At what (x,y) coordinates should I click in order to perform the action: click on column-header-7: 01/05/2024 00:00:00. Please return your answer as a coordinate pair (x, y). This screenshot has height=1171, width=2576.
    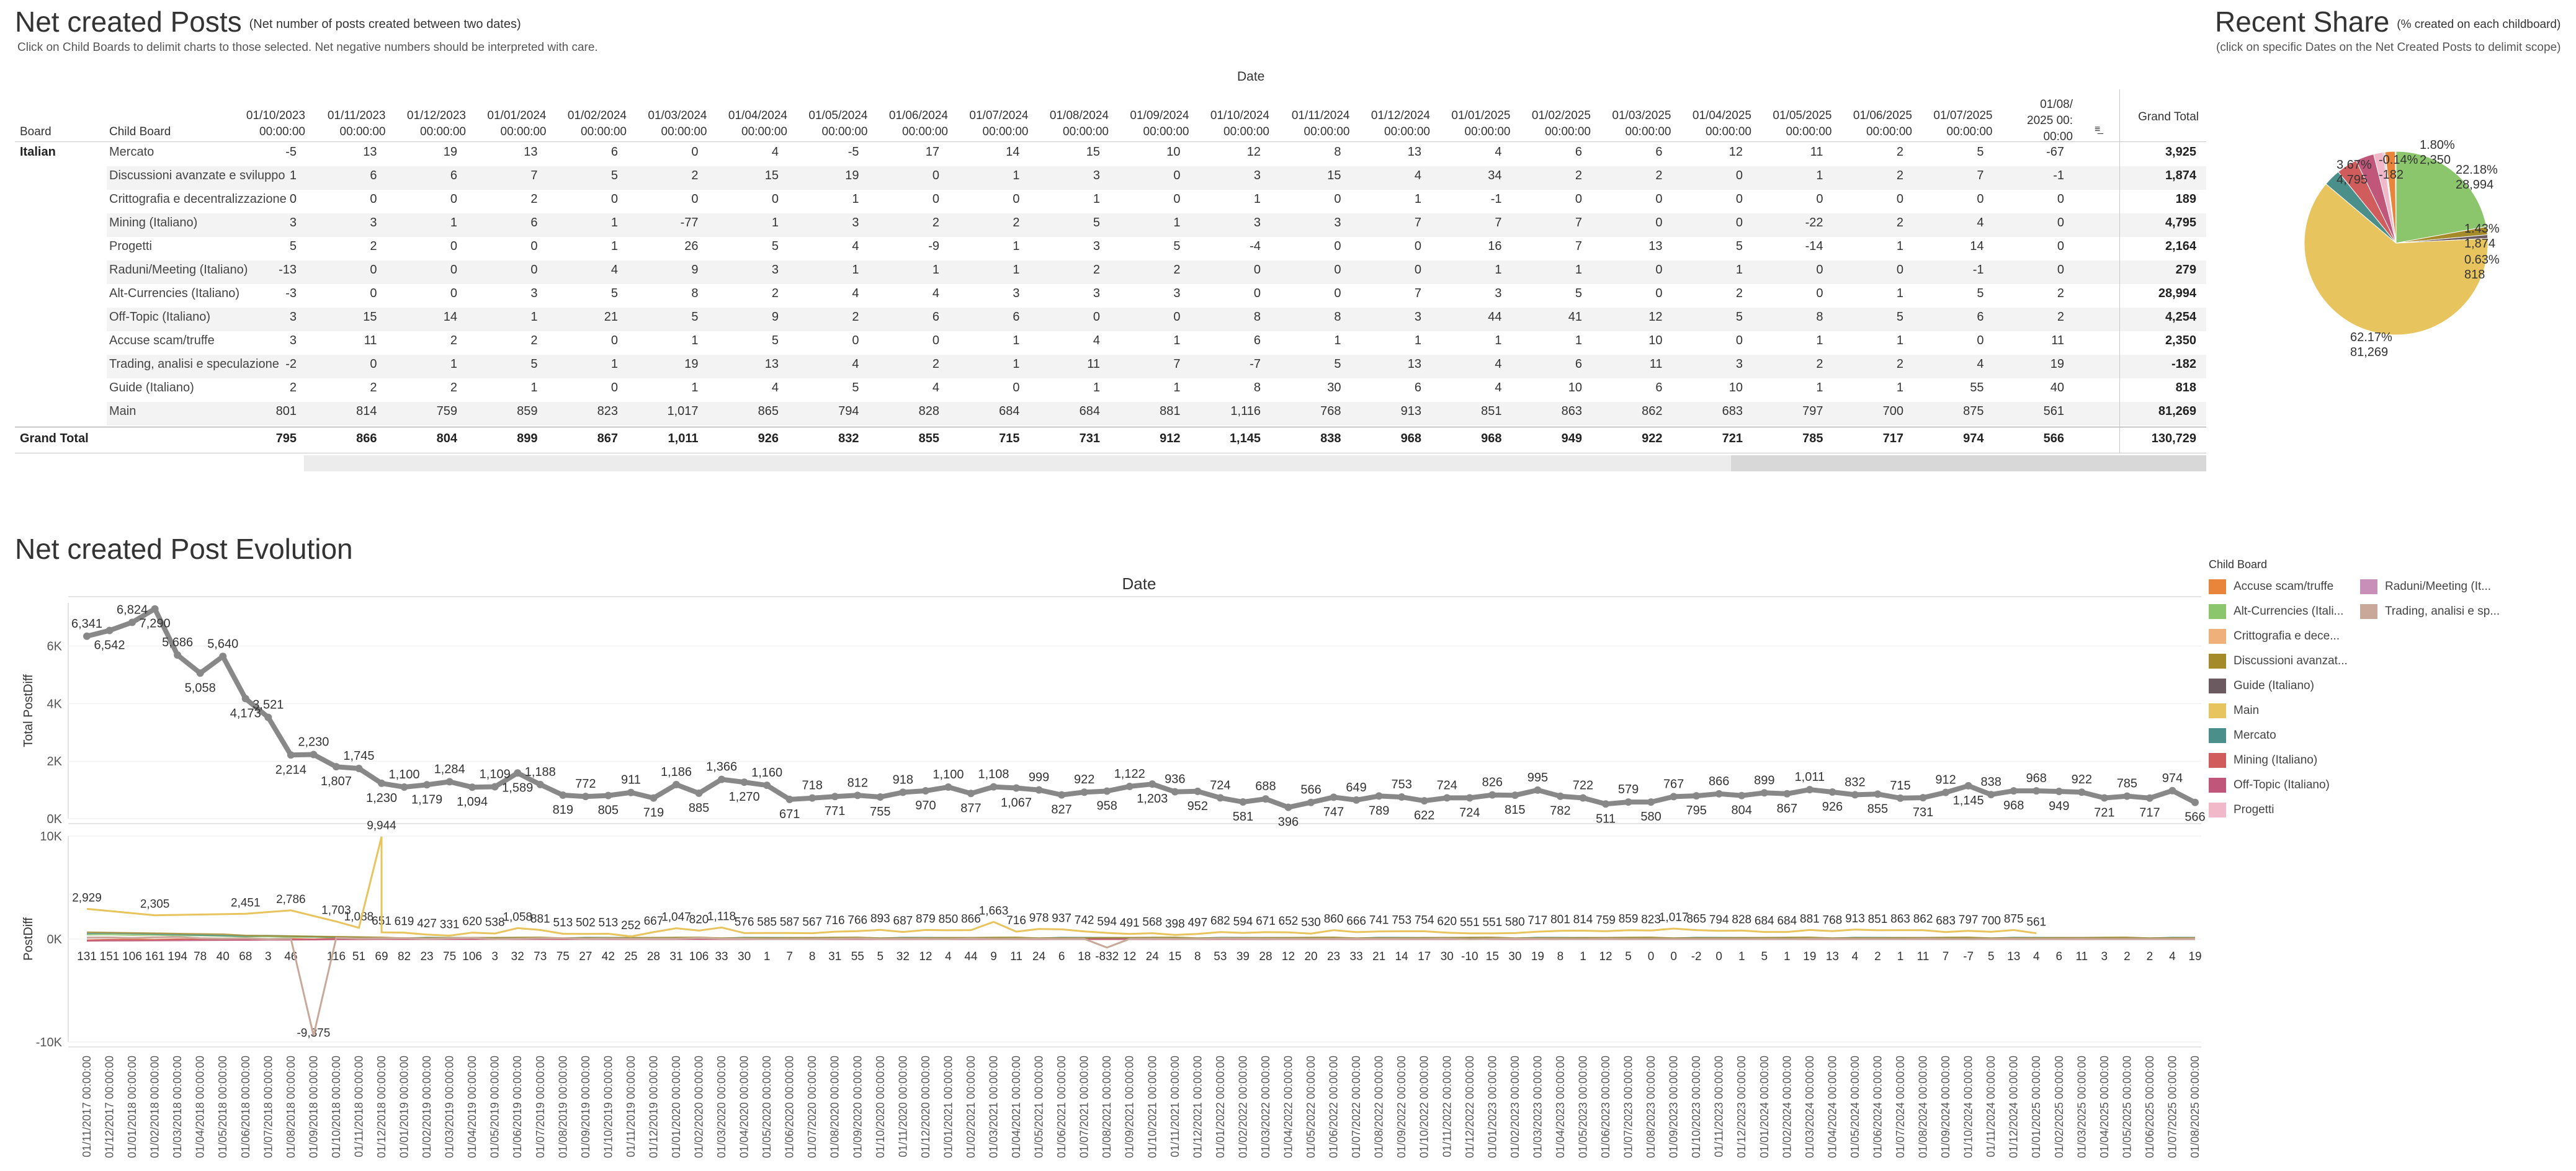
    Looking at the image, I should click on (831, 124).